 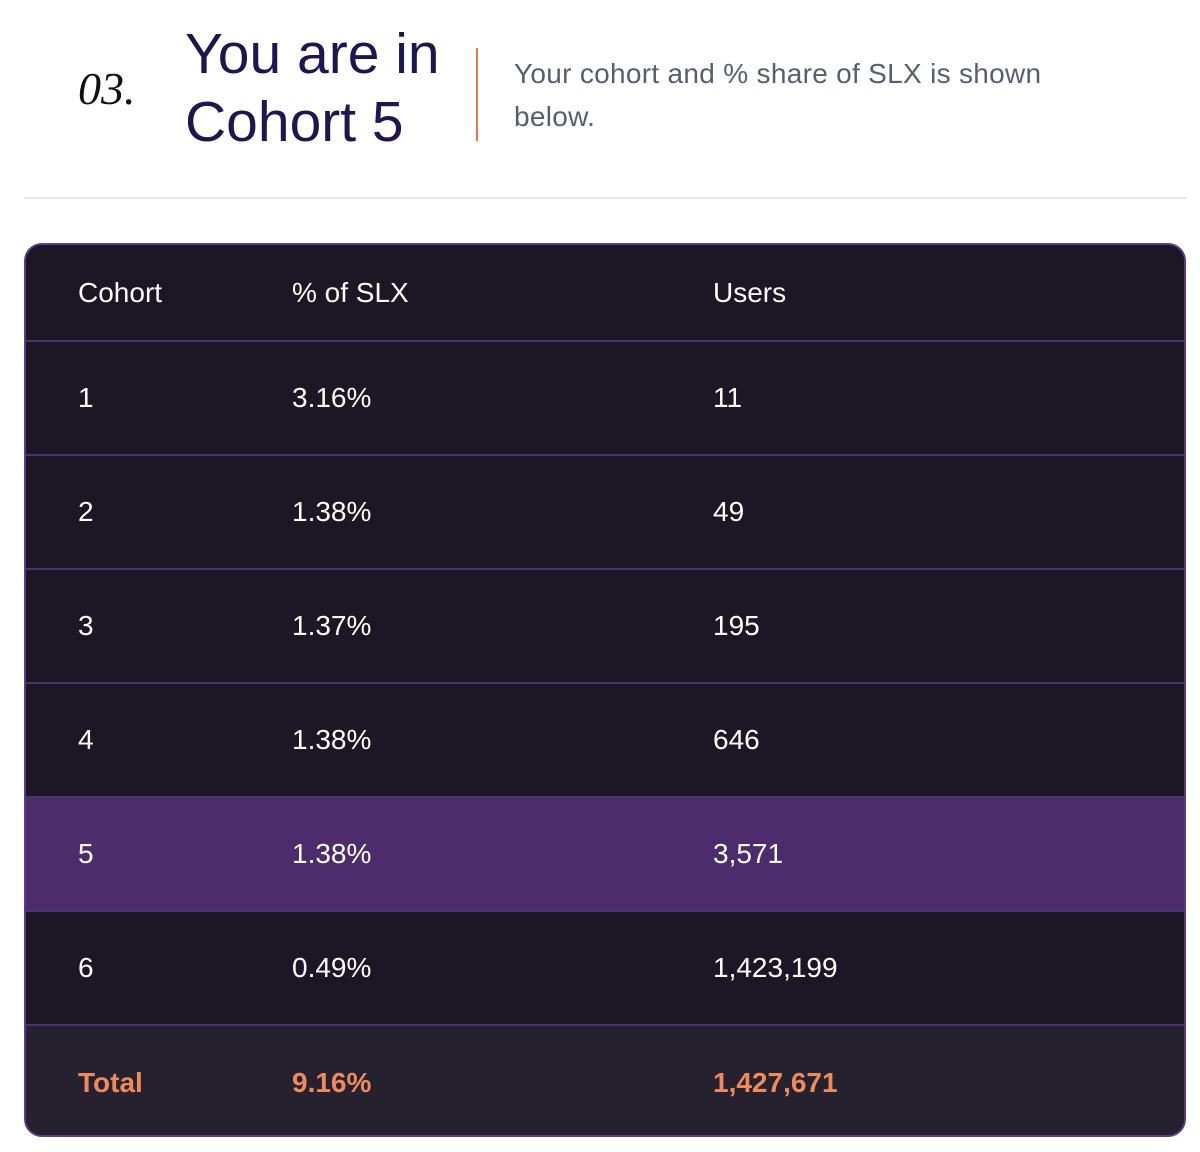 I want to click on total-cell: 1,427,671, so click(x=775, y=1082).